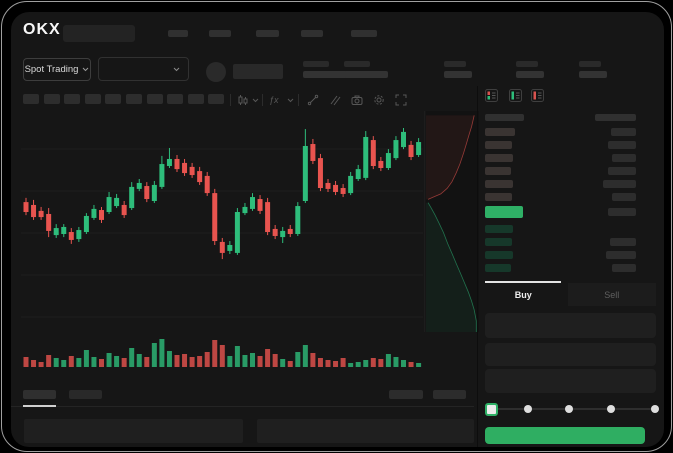  I want to click on last-price-highlight, so click(504, 212).